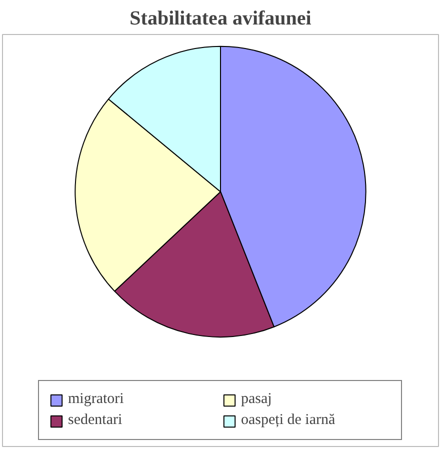 Image resolution: width=445 pixels, height=453 pixels. I want to click on legend-label: pasaj, so click(257, 399).